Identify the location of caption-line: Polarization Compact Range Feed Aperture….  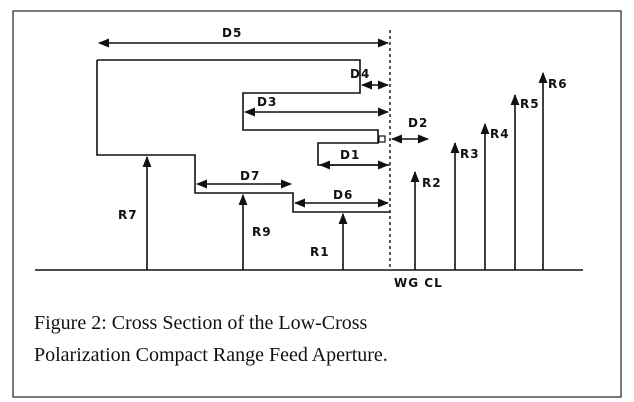
(211, 355).